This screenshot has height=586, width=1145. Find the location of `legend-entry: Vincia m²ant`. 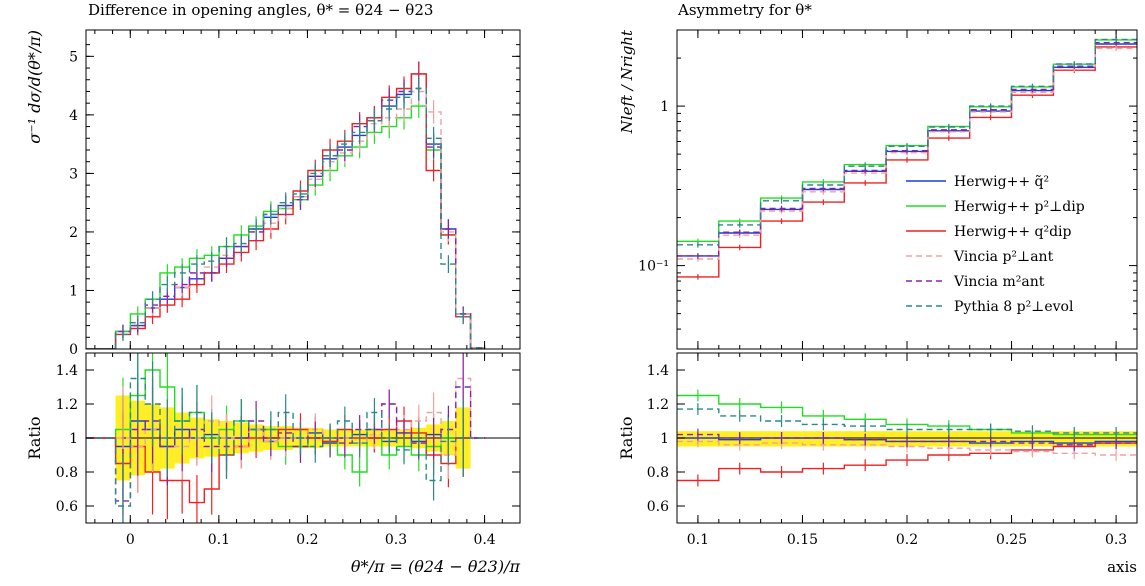

legend-entry: Vincia m²ant is located at coordinates (999, 282).